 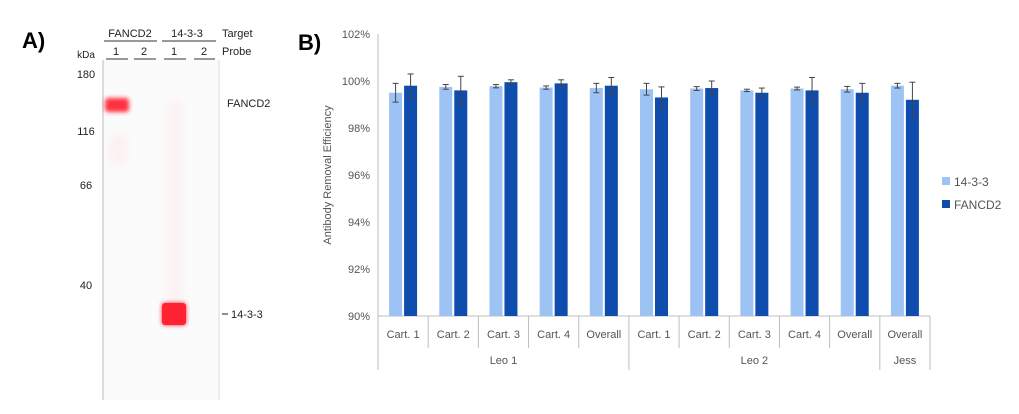 I want to click on mw-marker-180: 180, so click(x=86, y=75).